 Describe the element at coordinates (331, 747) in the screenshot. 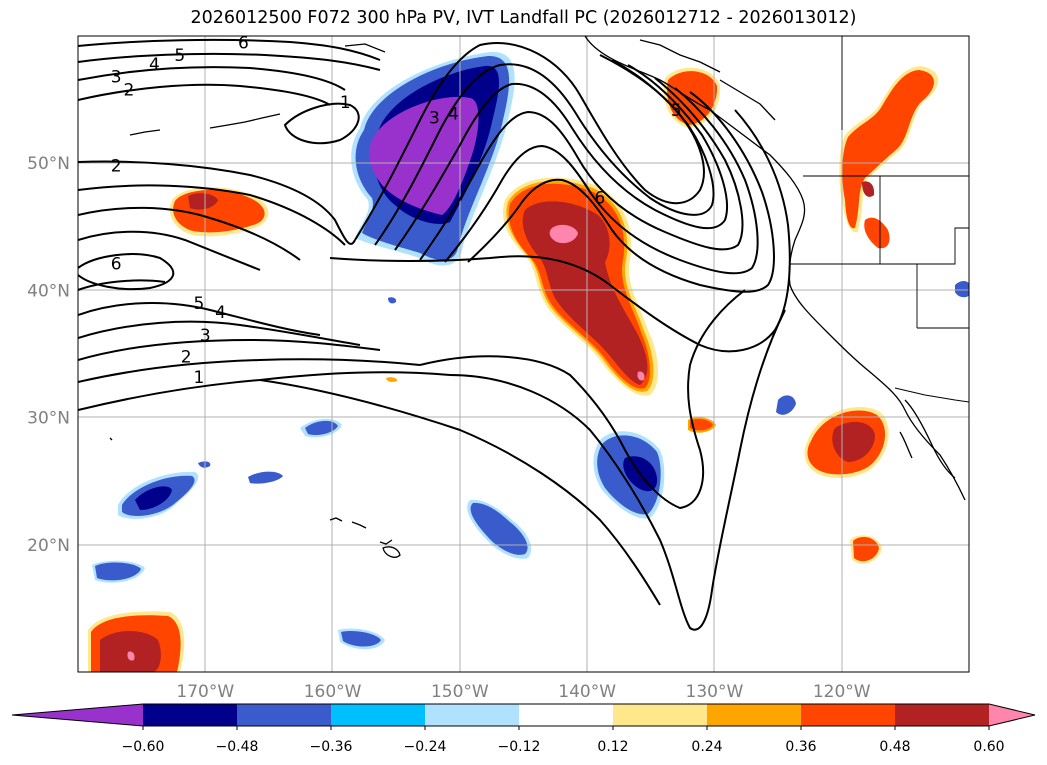

I see `colorbar-tick-label: −0.36` at that location.